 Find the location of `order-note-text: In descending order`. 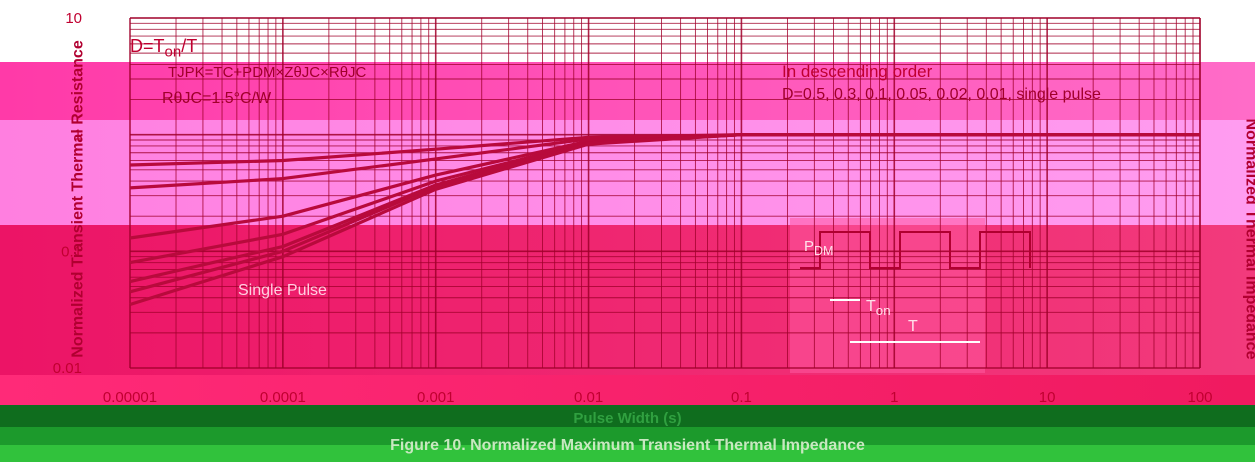

order-note-text: In descending order is located at coordinates (857, 71).